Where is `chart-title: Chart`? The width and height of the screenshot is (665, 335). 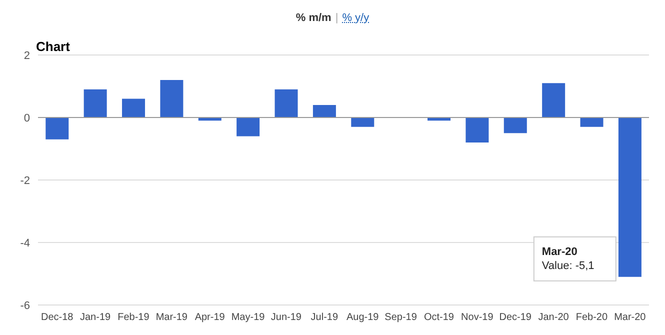 chart-title: Chart is located at coordinates (53, 46).